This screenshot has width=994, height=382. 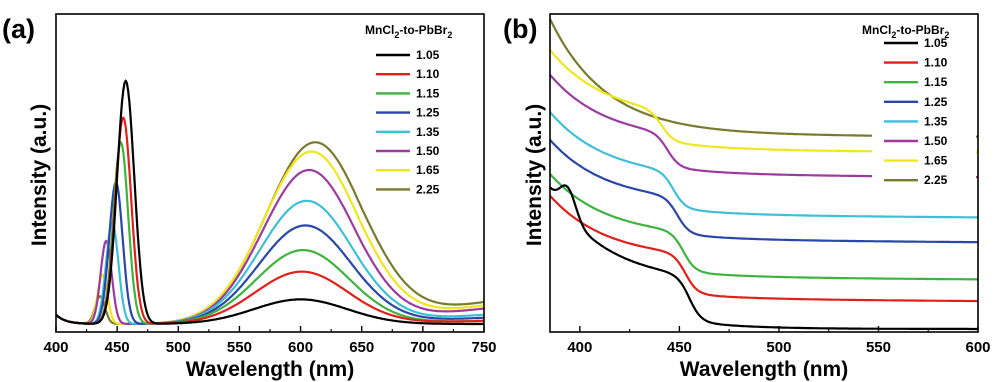 What do you see at coordinates (39, 175) in the screenshot?
I see `panel-a-y-axis-title: Intensity (a.u.)` at bounding box center [39, 175].